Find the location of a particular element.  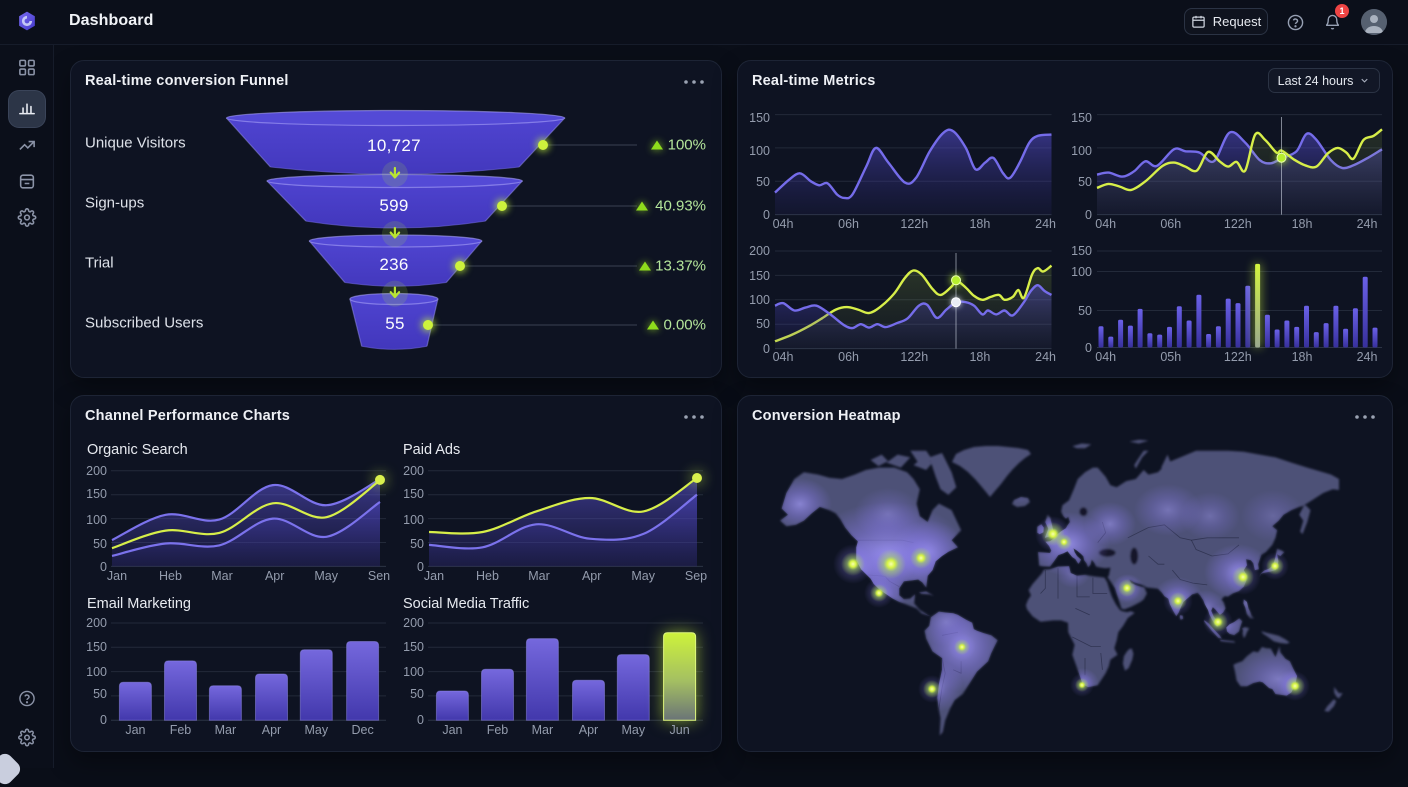

svg-text: 05h is located at coordinates (1170, 357).